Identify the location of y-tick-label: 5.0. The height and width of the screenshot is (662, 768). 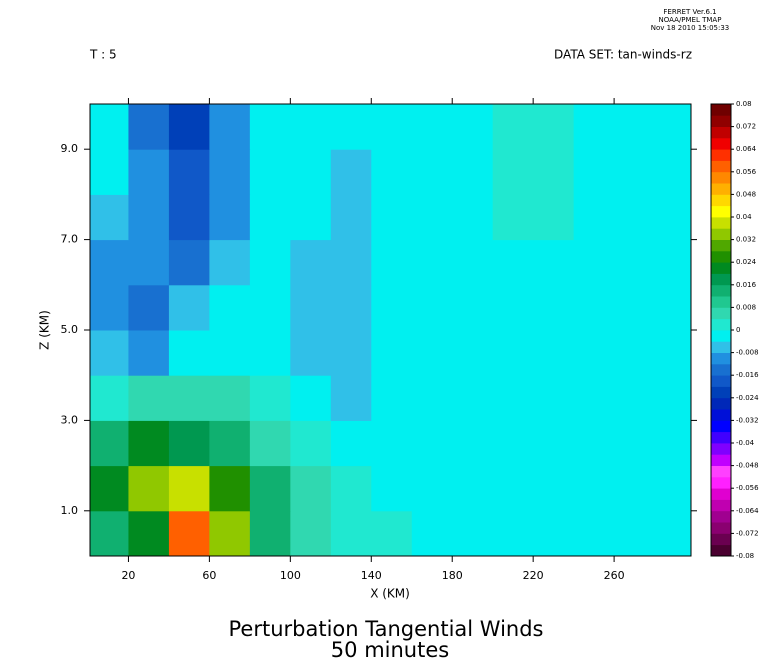
(70, 329).